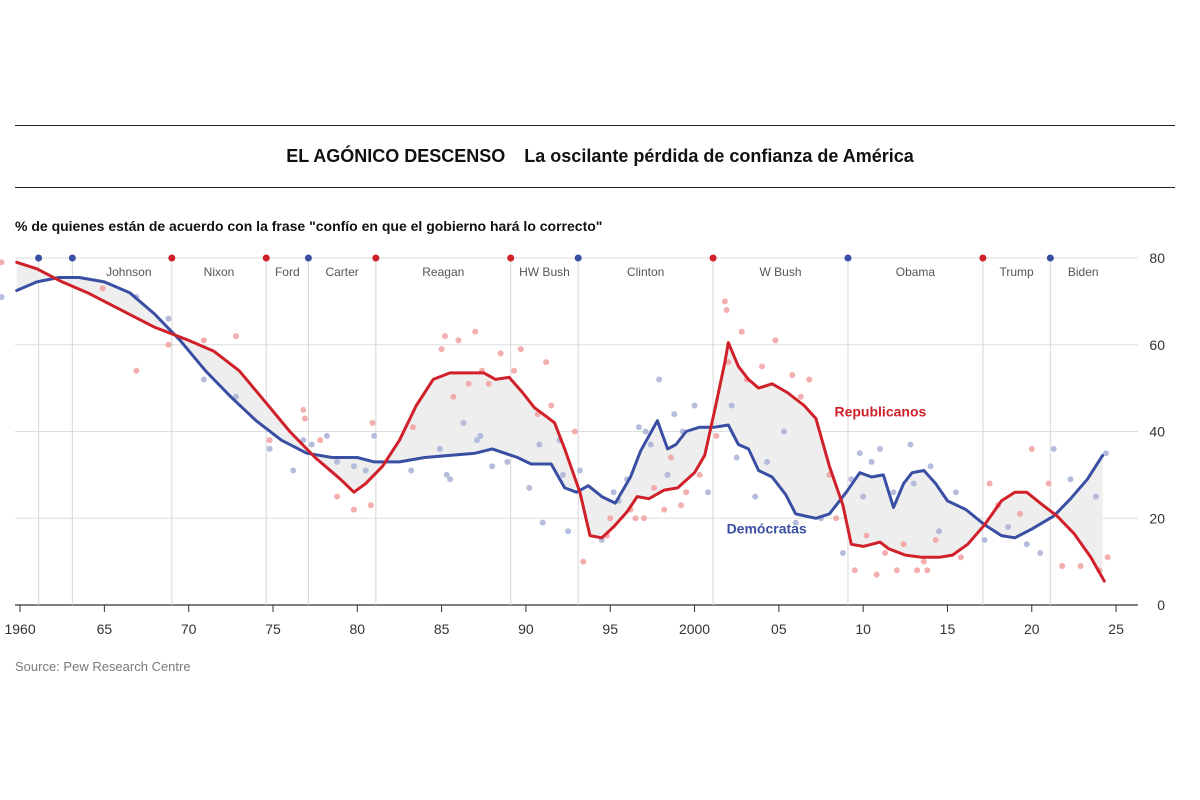 The image size is (1200, 800). Describe the element at coordinates (526, 629) in the screenshot. I see `x-tick-label: 90` at that location.